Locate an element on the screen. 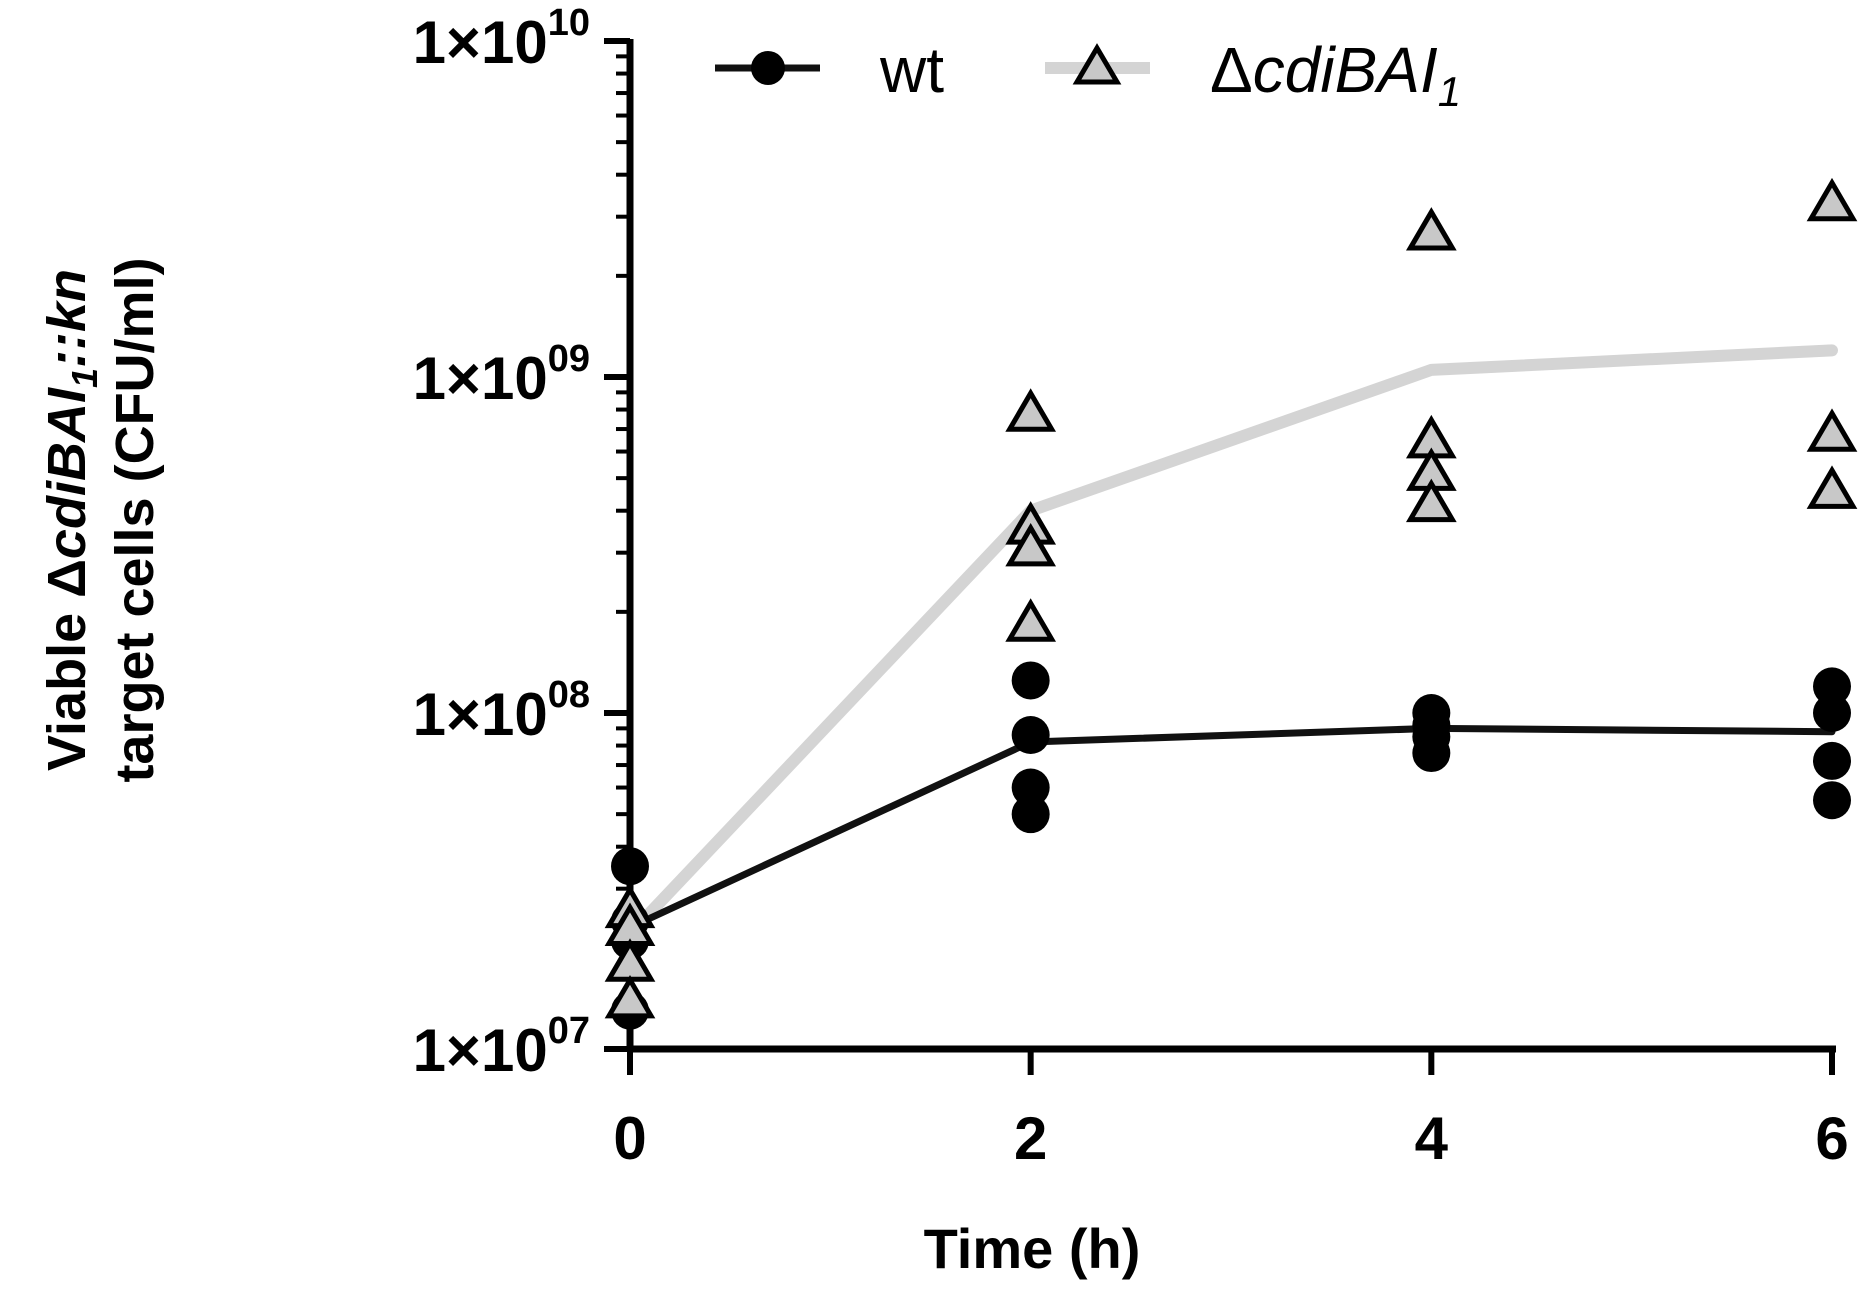 This screenshot has width=1867, height=1304. legend-wt-marker is located at coordinates (768, 68).